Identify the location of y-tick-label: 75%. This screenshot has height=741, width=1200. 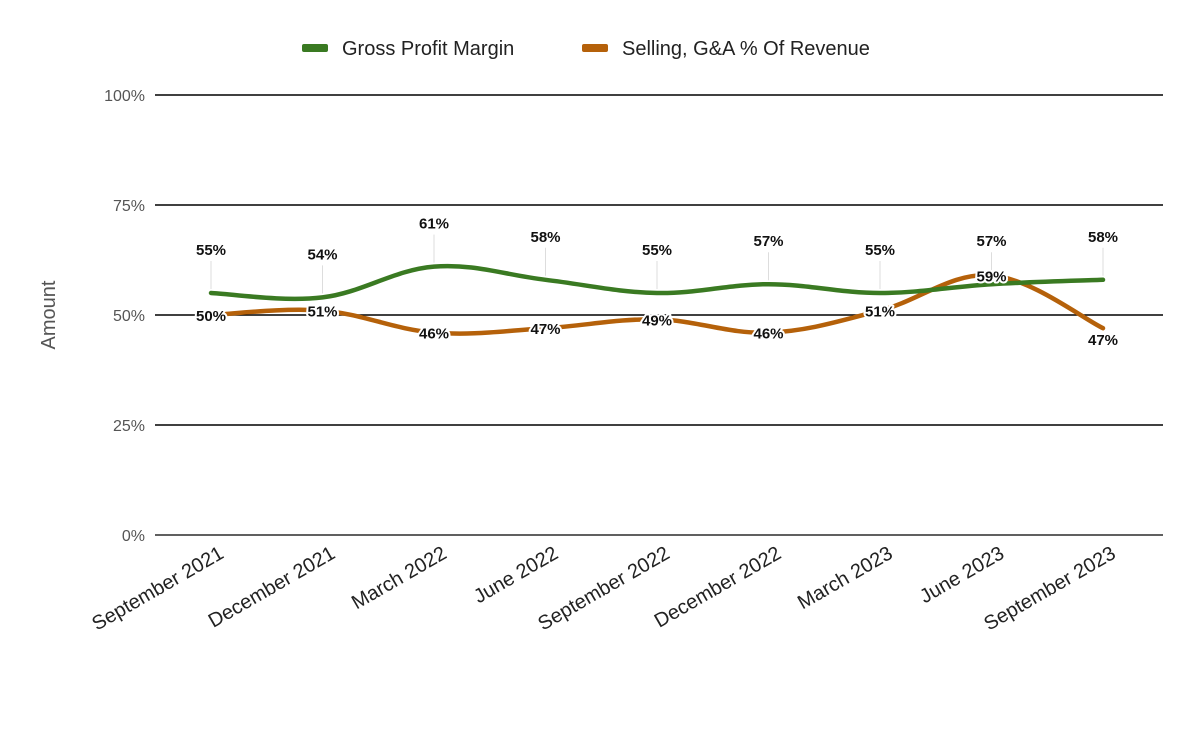
(129, 206).